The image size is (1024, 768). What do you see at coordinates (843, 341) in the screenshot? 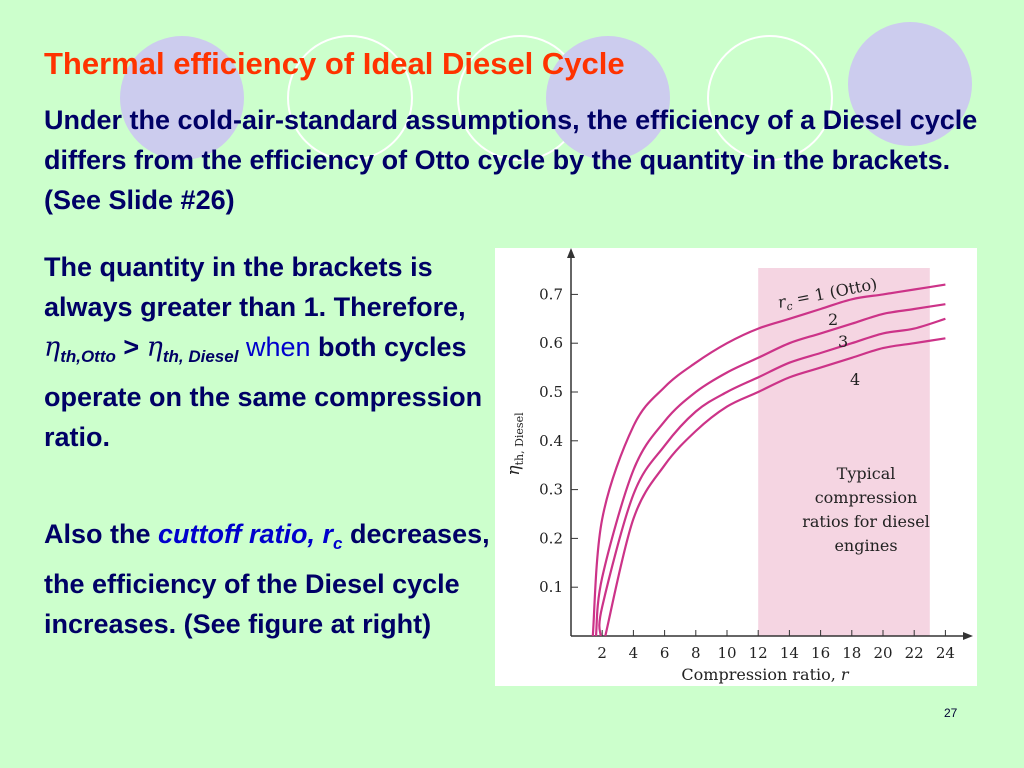
I see `series-label-3: 3` at bounding box center [843, 341].